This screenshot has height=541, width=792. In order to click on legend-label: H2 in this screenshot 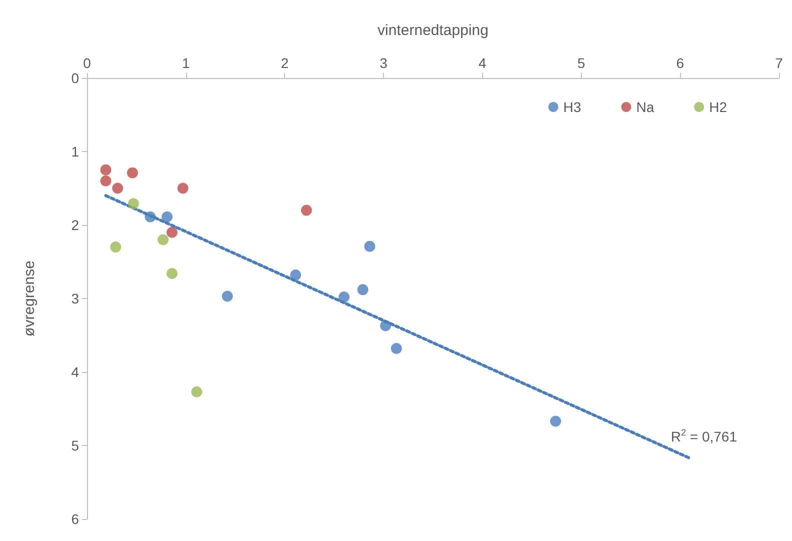, I will do `click(718, 107)`.